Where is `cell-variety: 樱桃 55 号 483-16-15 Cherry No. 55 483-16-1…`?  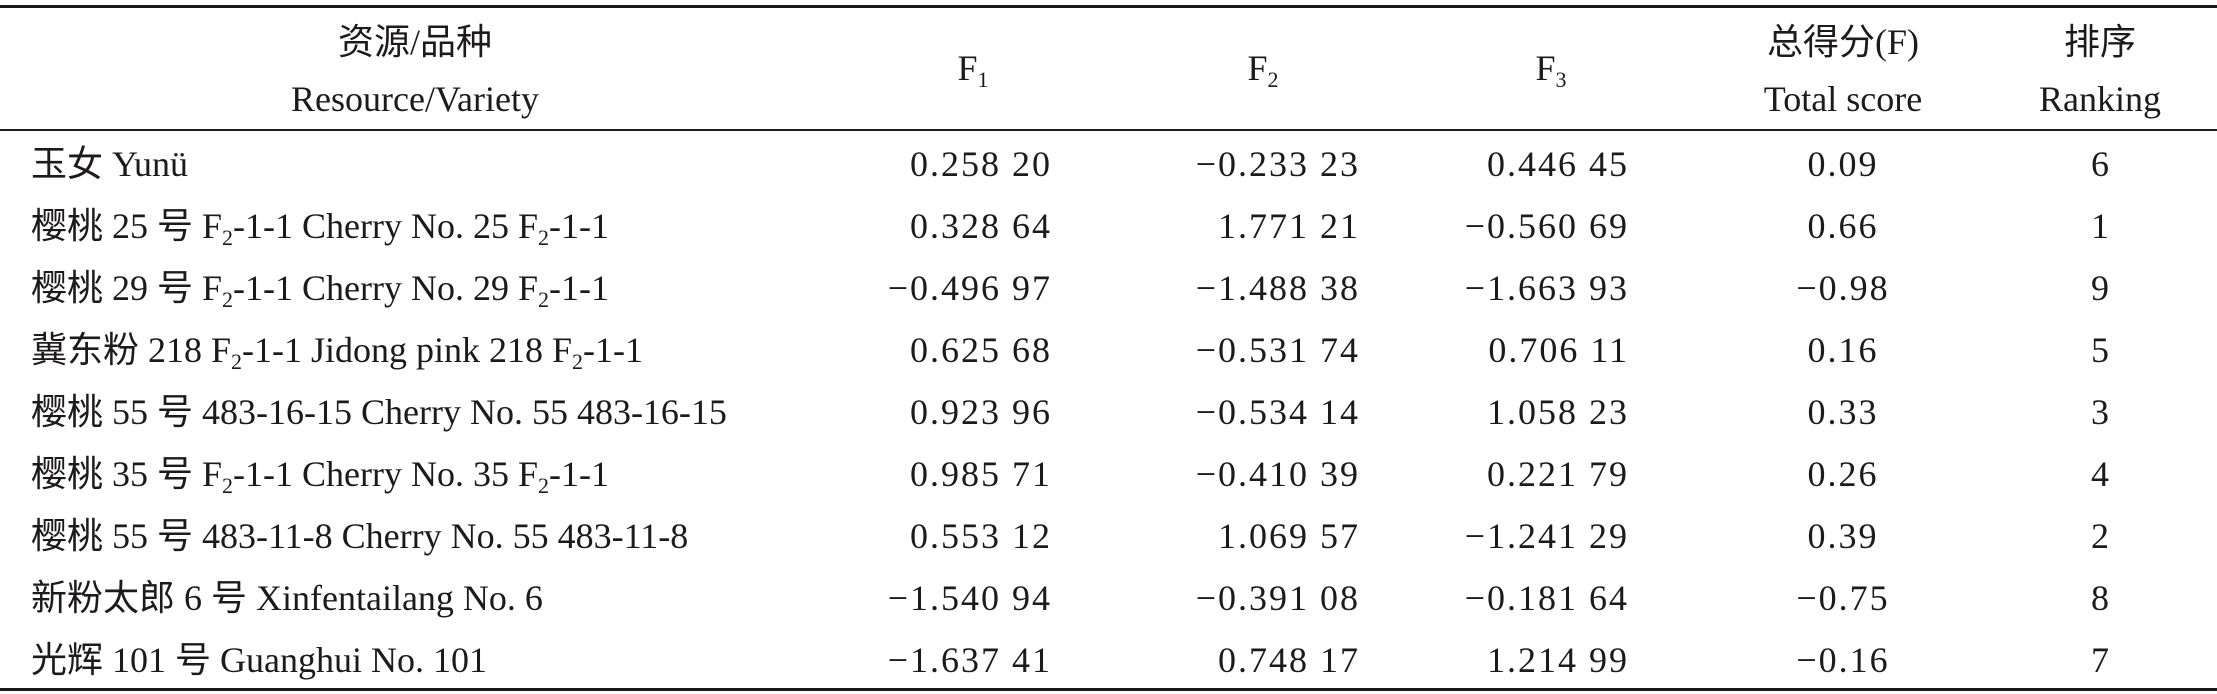
cell-variety: 樱桃 55 号 483-16-15 Cherry No. 55 483-16-1… is located at coordinates (379, 412).